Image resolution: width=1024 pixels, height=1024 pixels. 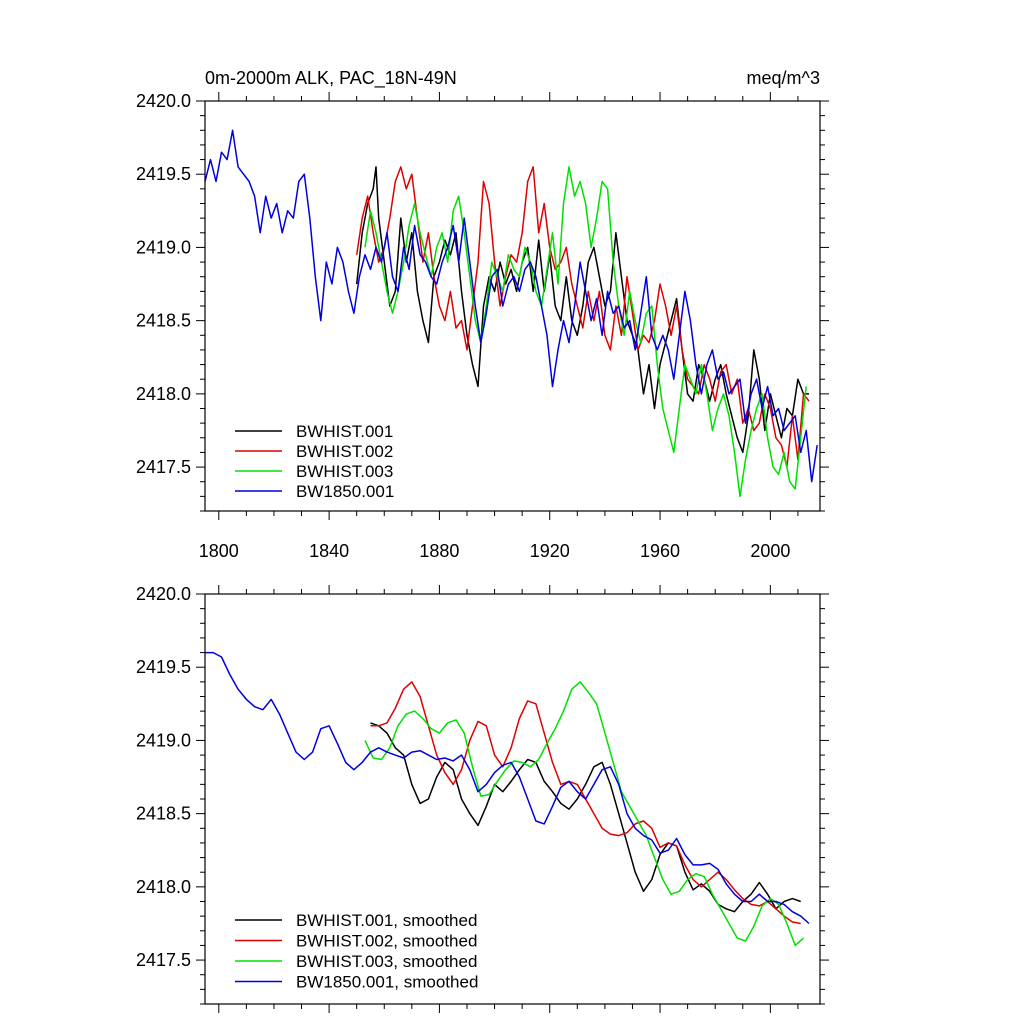 I want to click on x-tick-label: 1840, so click(x=329, y=551).